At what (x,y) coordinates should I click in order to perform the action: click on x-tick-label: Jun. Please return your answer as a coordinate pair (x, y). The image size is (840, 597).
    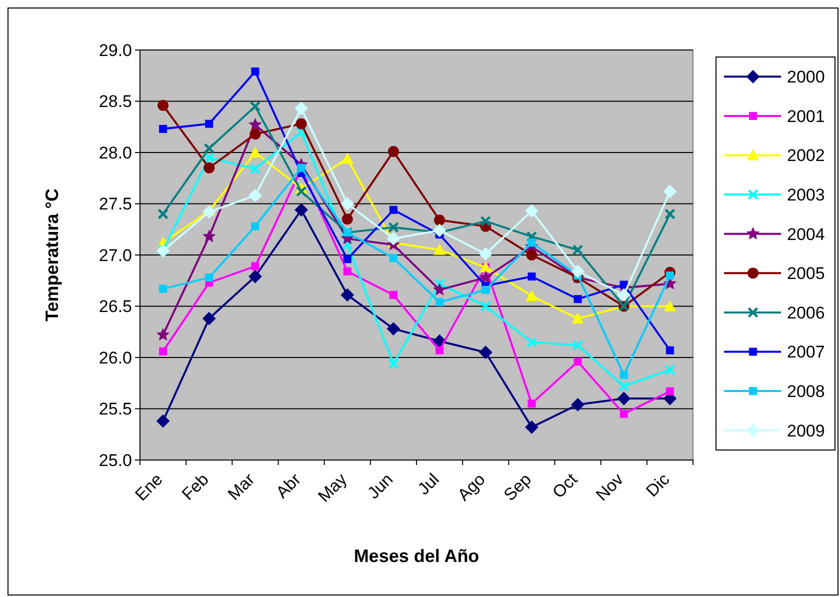
    Looking at the image, I should click on (380, 486).